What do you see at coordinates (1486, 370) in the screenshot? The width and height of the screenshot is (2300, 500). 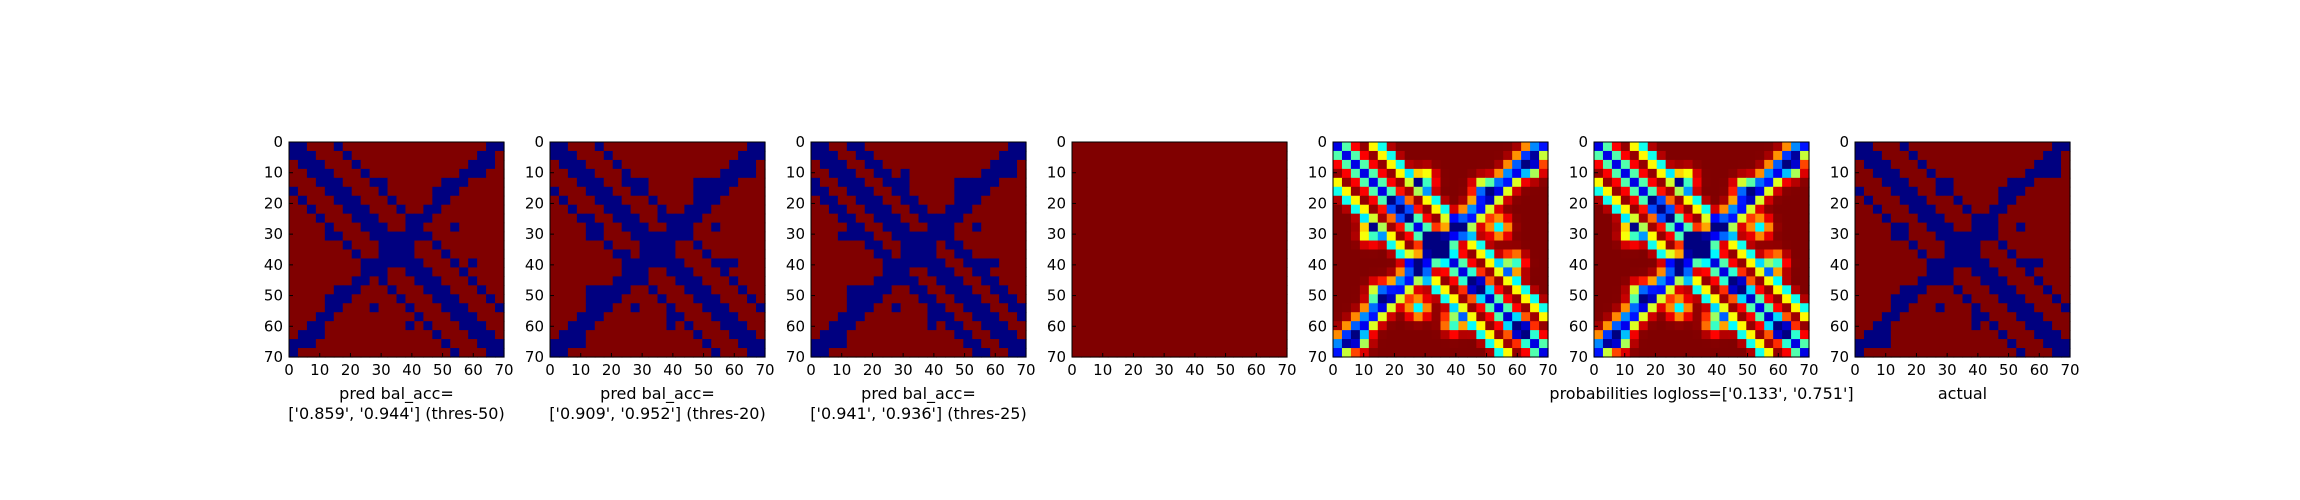 I see `x-tick-label: 50` at bounding box center [1486, 370].